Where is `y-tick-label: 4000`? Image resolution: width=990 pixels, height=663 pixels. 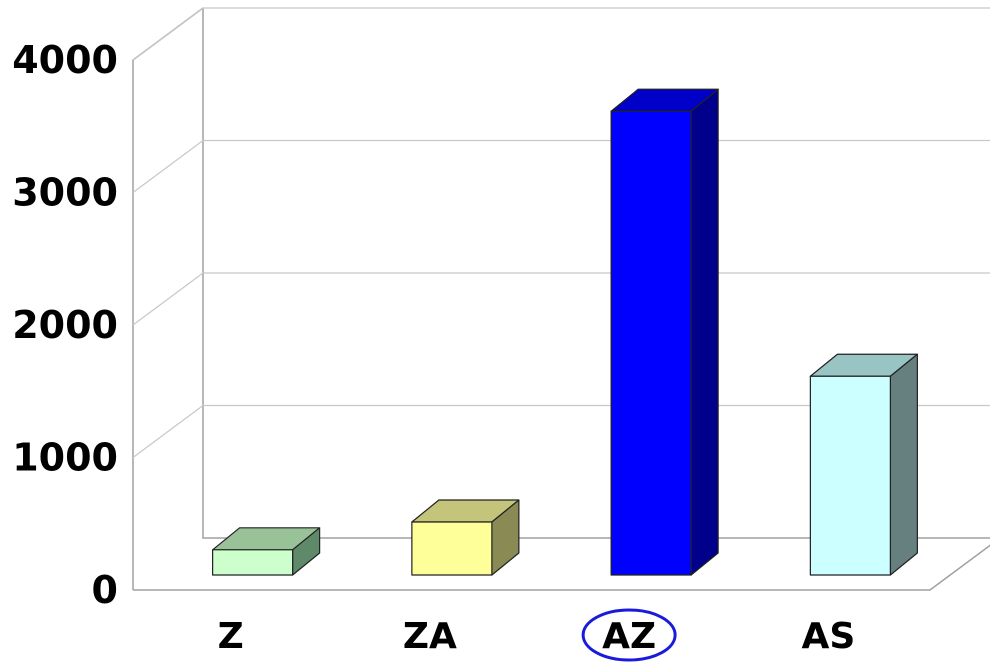 y-tick-label: 4000 is located at coordinates (65, 60).